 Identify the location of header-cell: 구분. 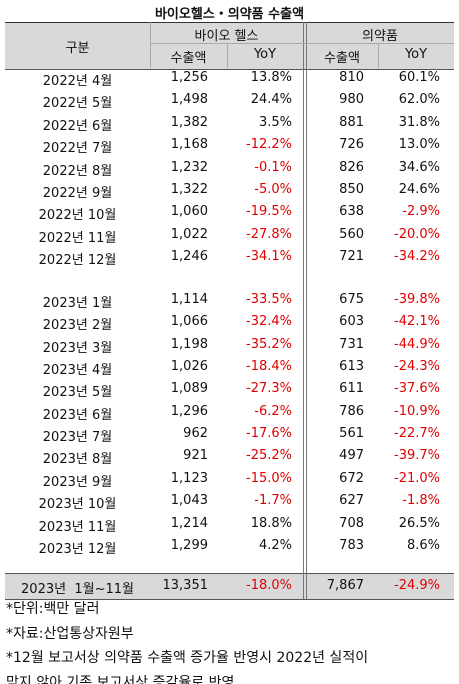
(77, 48).